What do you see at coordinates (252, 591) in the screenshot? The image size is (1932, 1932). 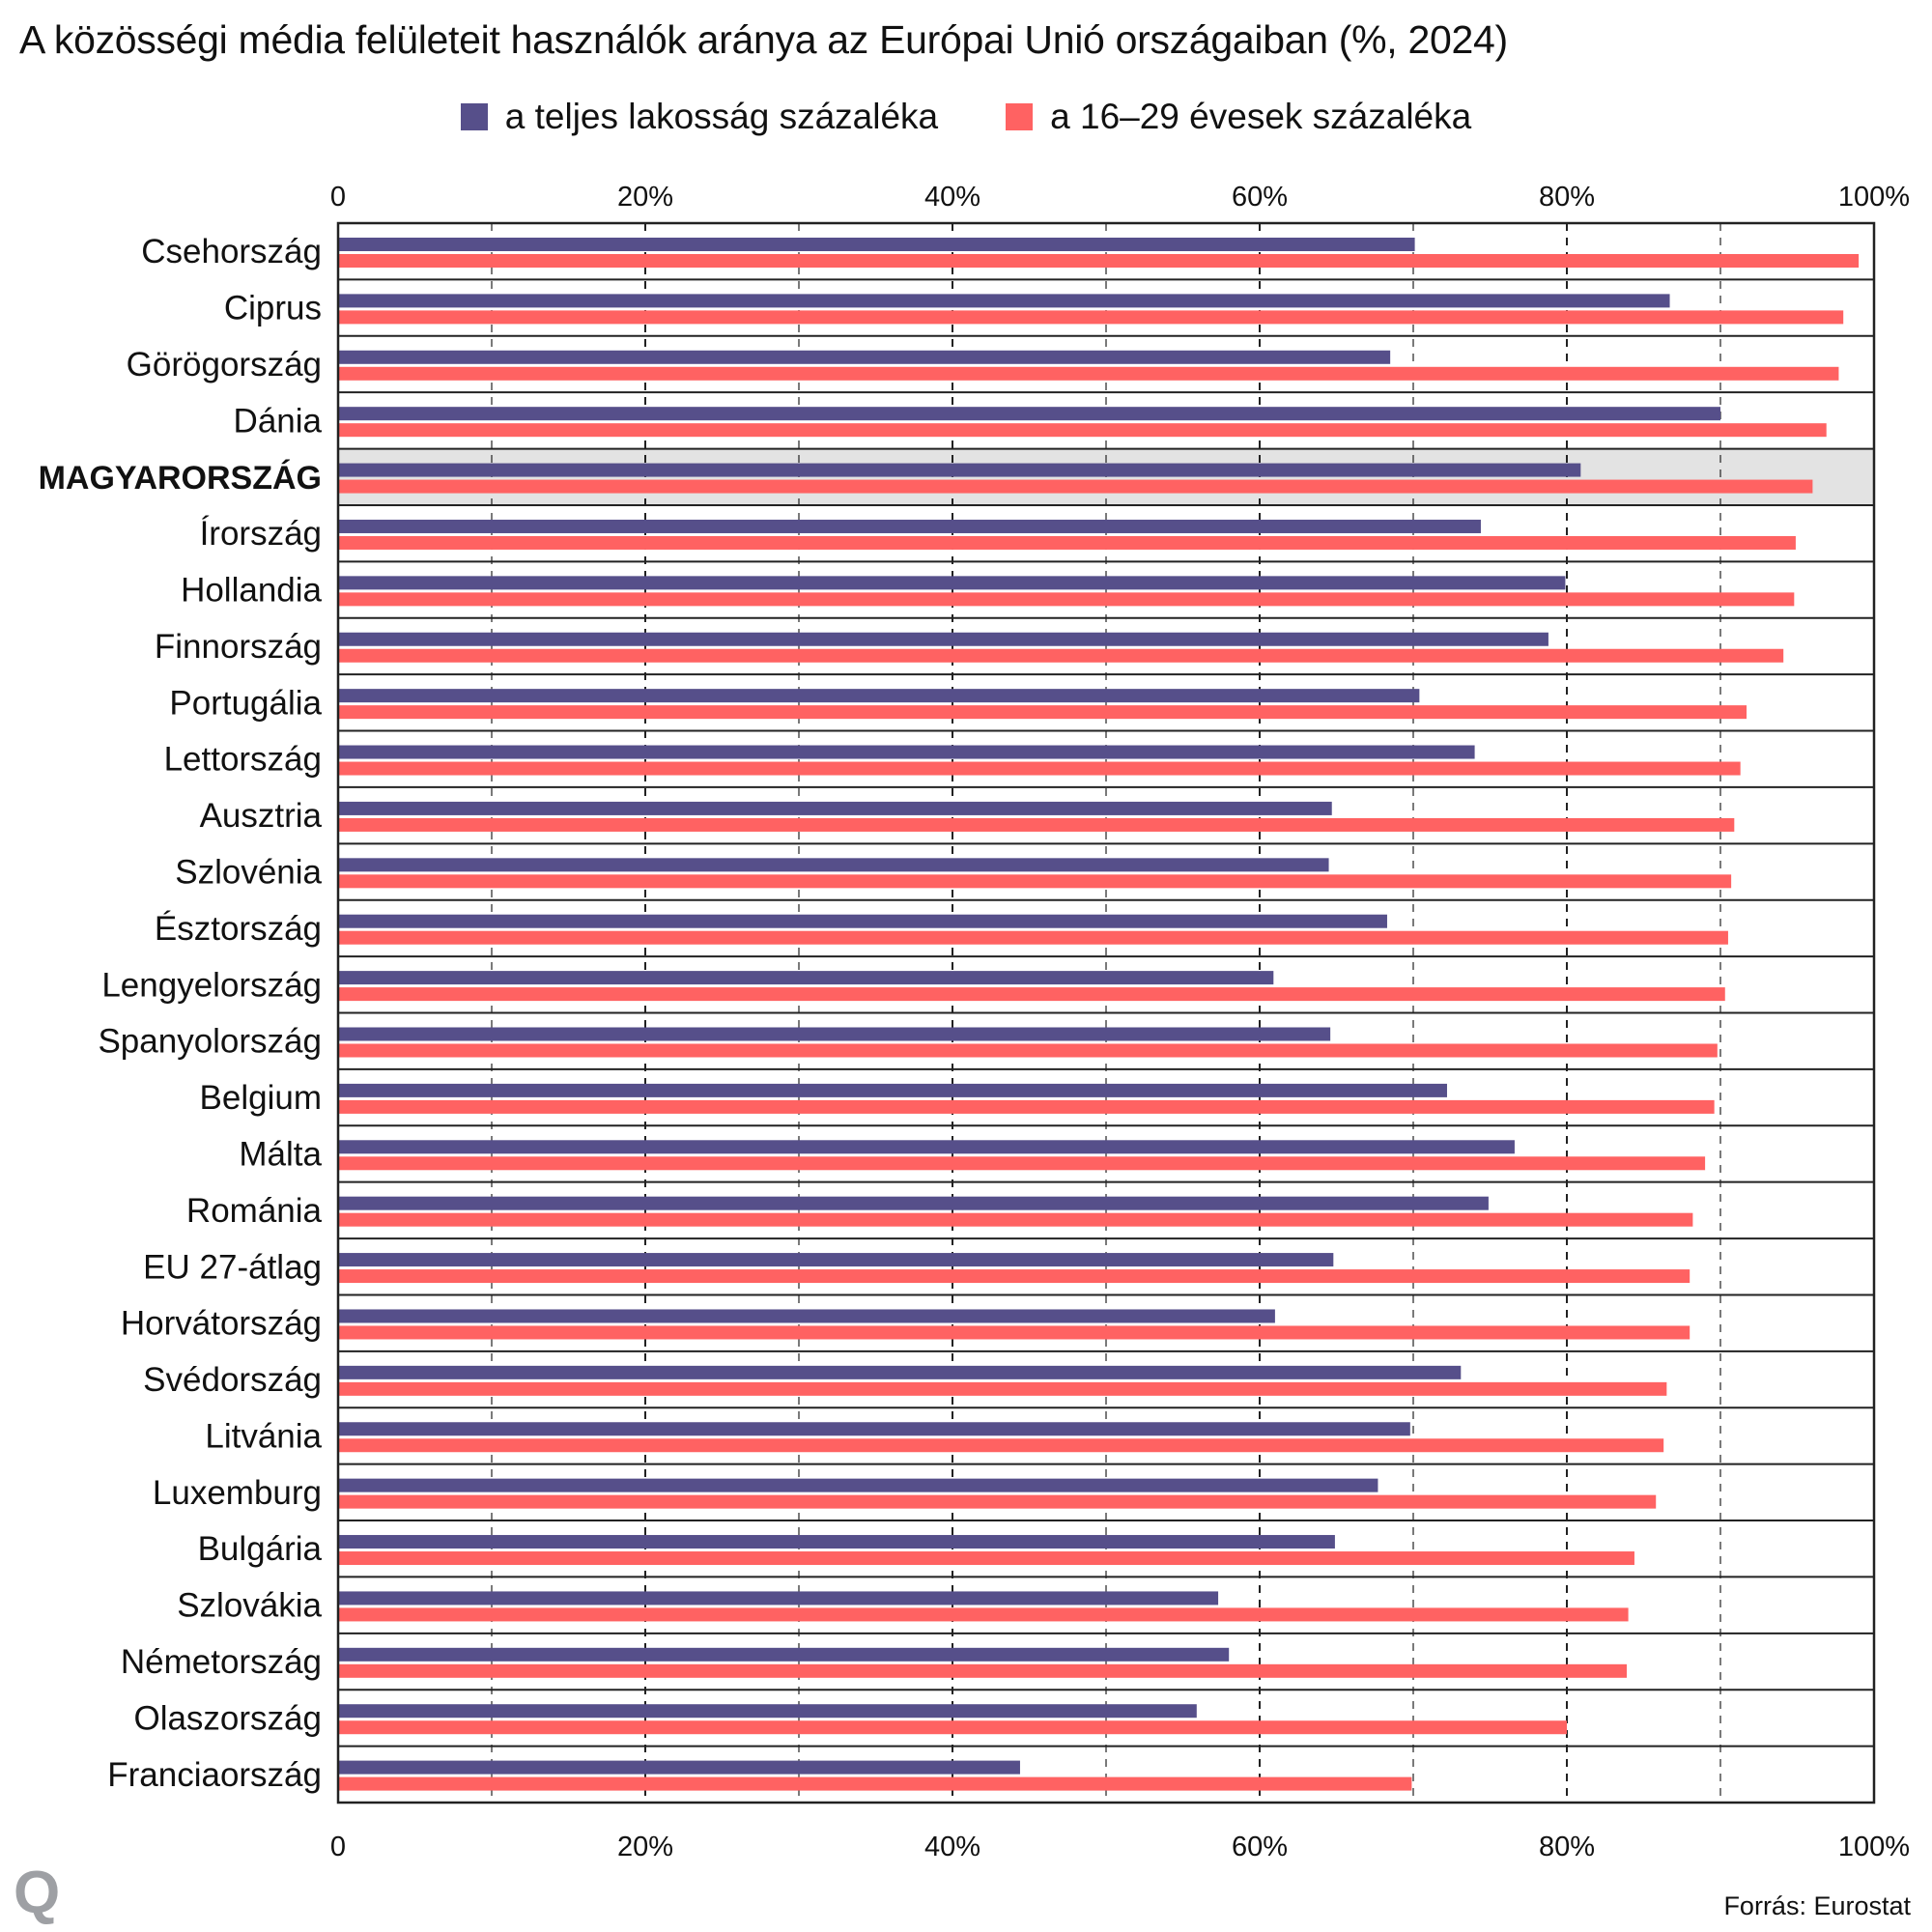 I see `category-label: Hollandia` at bounding box center [252, 591].